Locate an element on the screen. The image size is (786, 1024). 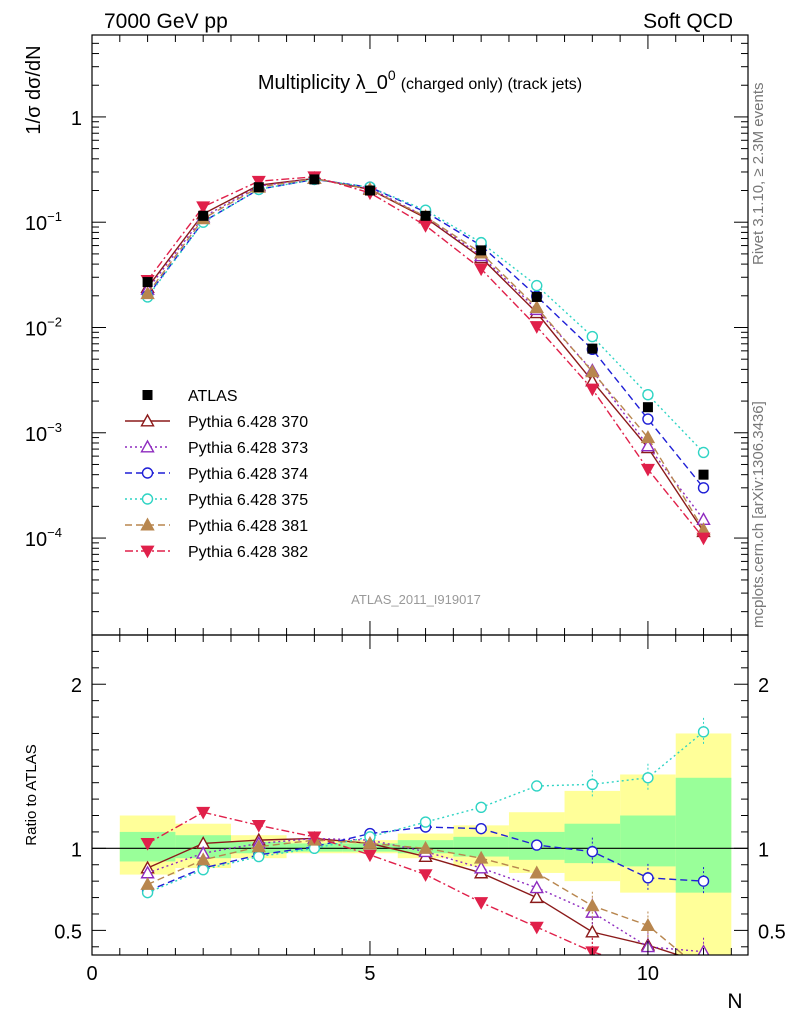
rivet-label: Rivet 3.1.10, ≥ 2.3M events is located at coordinates (758, 174).